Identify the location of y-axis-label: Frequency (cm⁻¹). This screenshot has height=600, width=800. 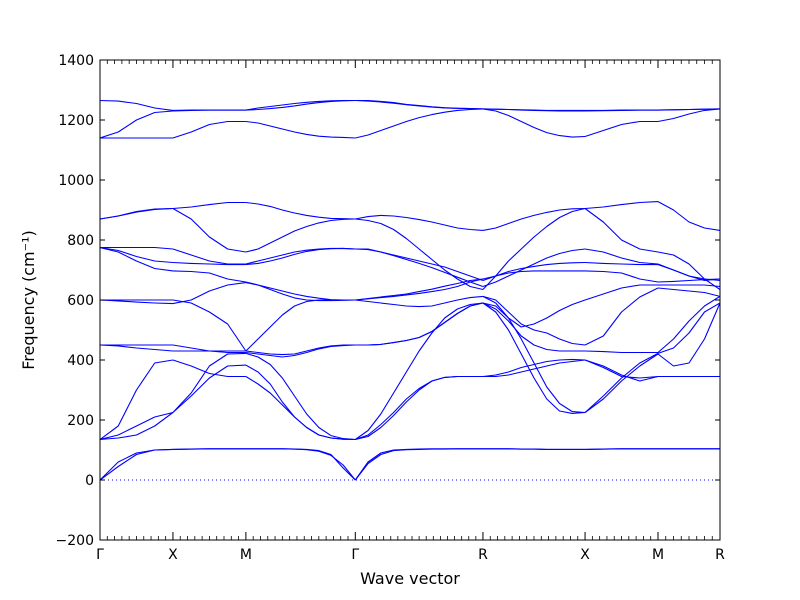
(28, 299).